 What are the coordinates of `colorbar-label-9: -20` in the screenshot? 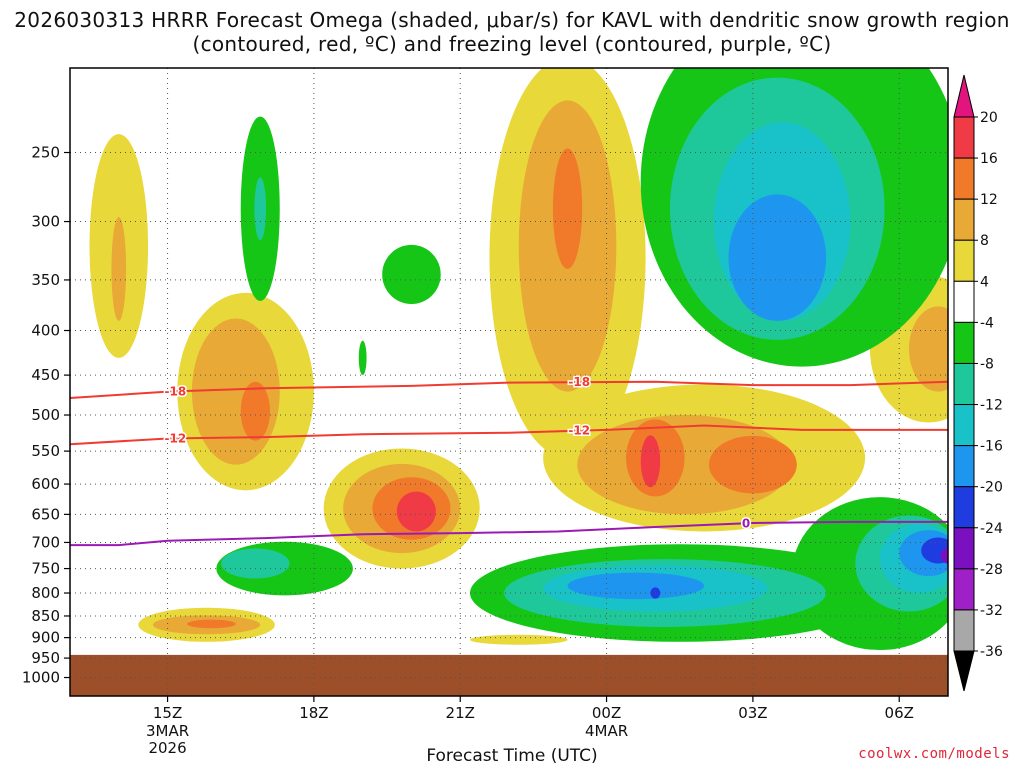 It's located at (991, 488).